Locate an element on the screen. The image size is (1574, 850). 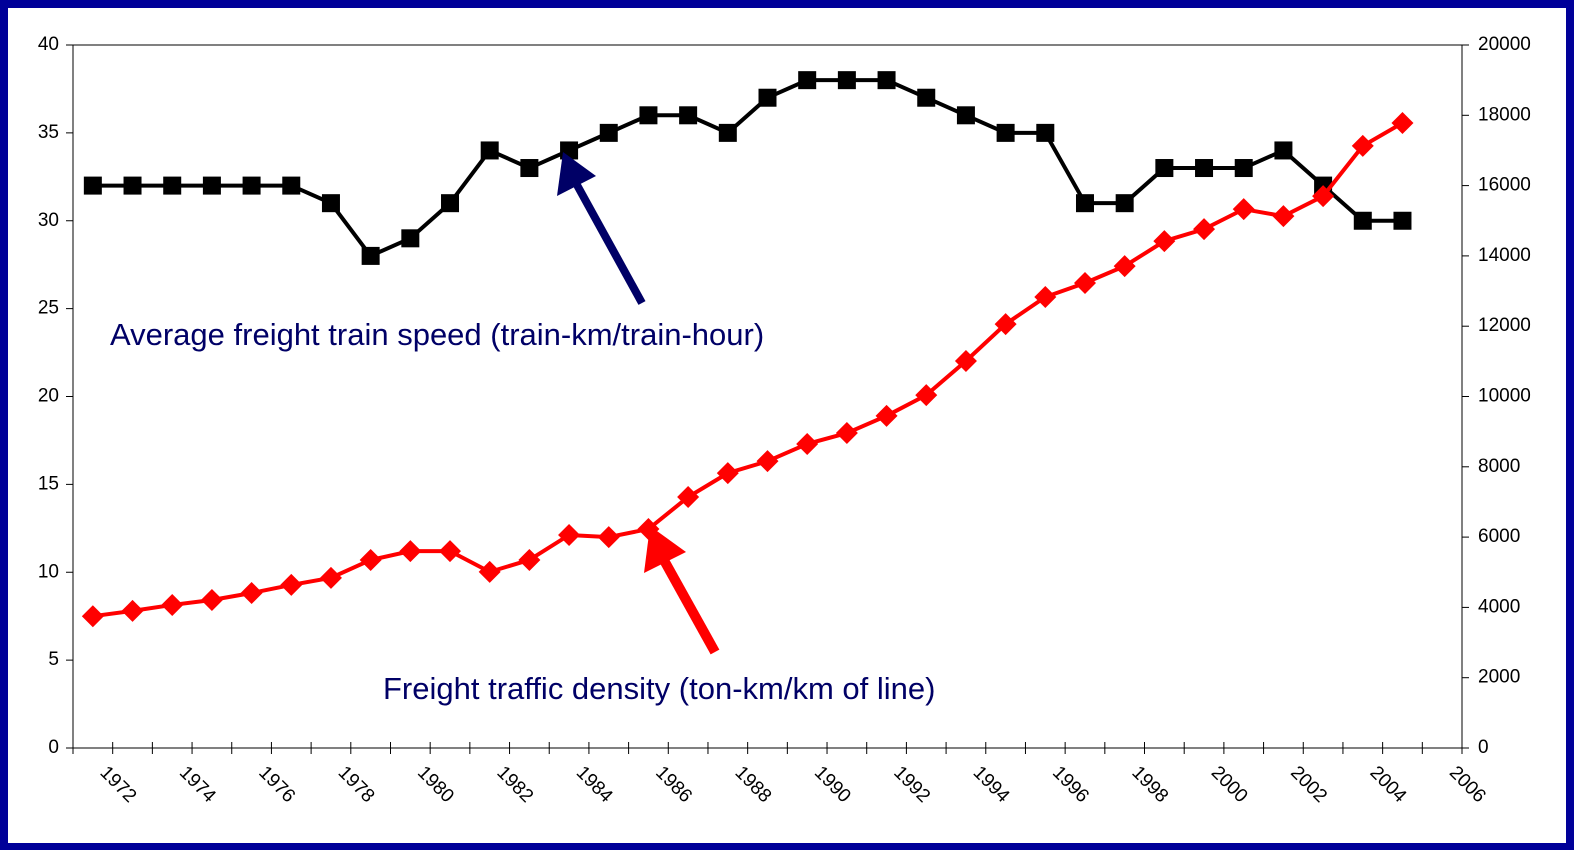
y2-tick-label: 2000 is located at coordinates (1499, 677).